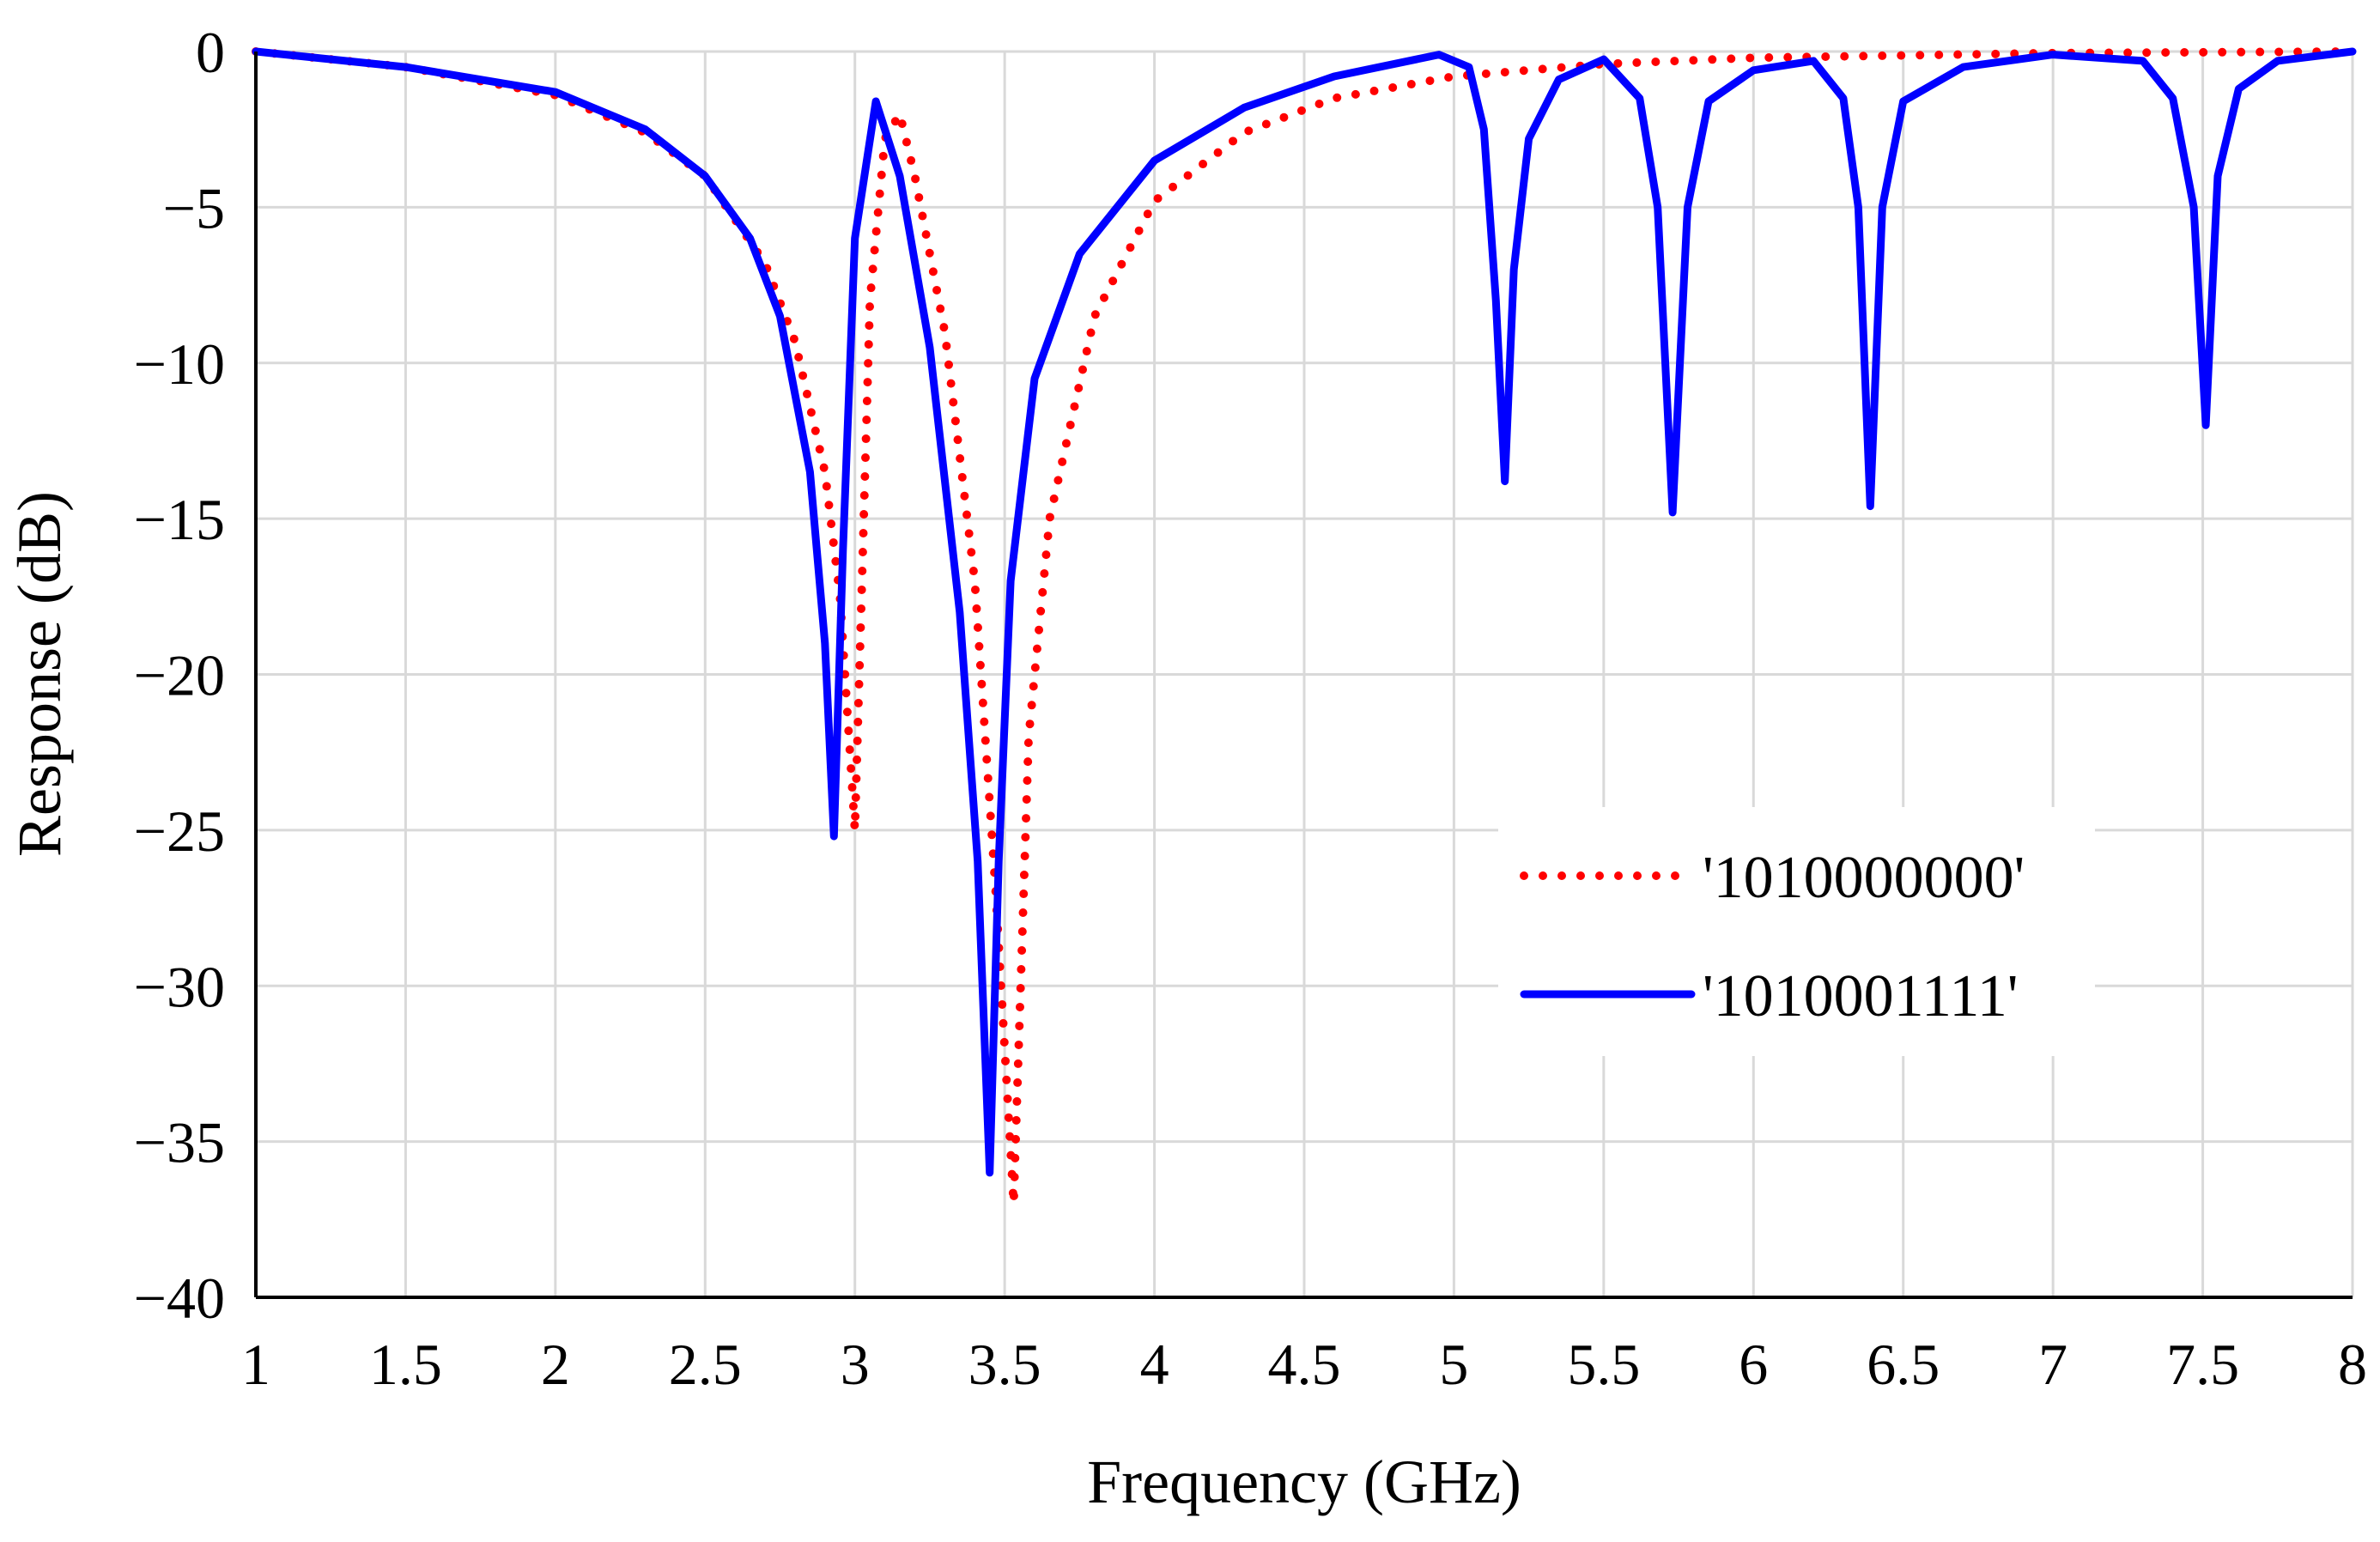  What do you see at coordinates (705, 1364) in the screenshot?
I see `x-tick-label: 2.5` at bounding box center [705, 1364].